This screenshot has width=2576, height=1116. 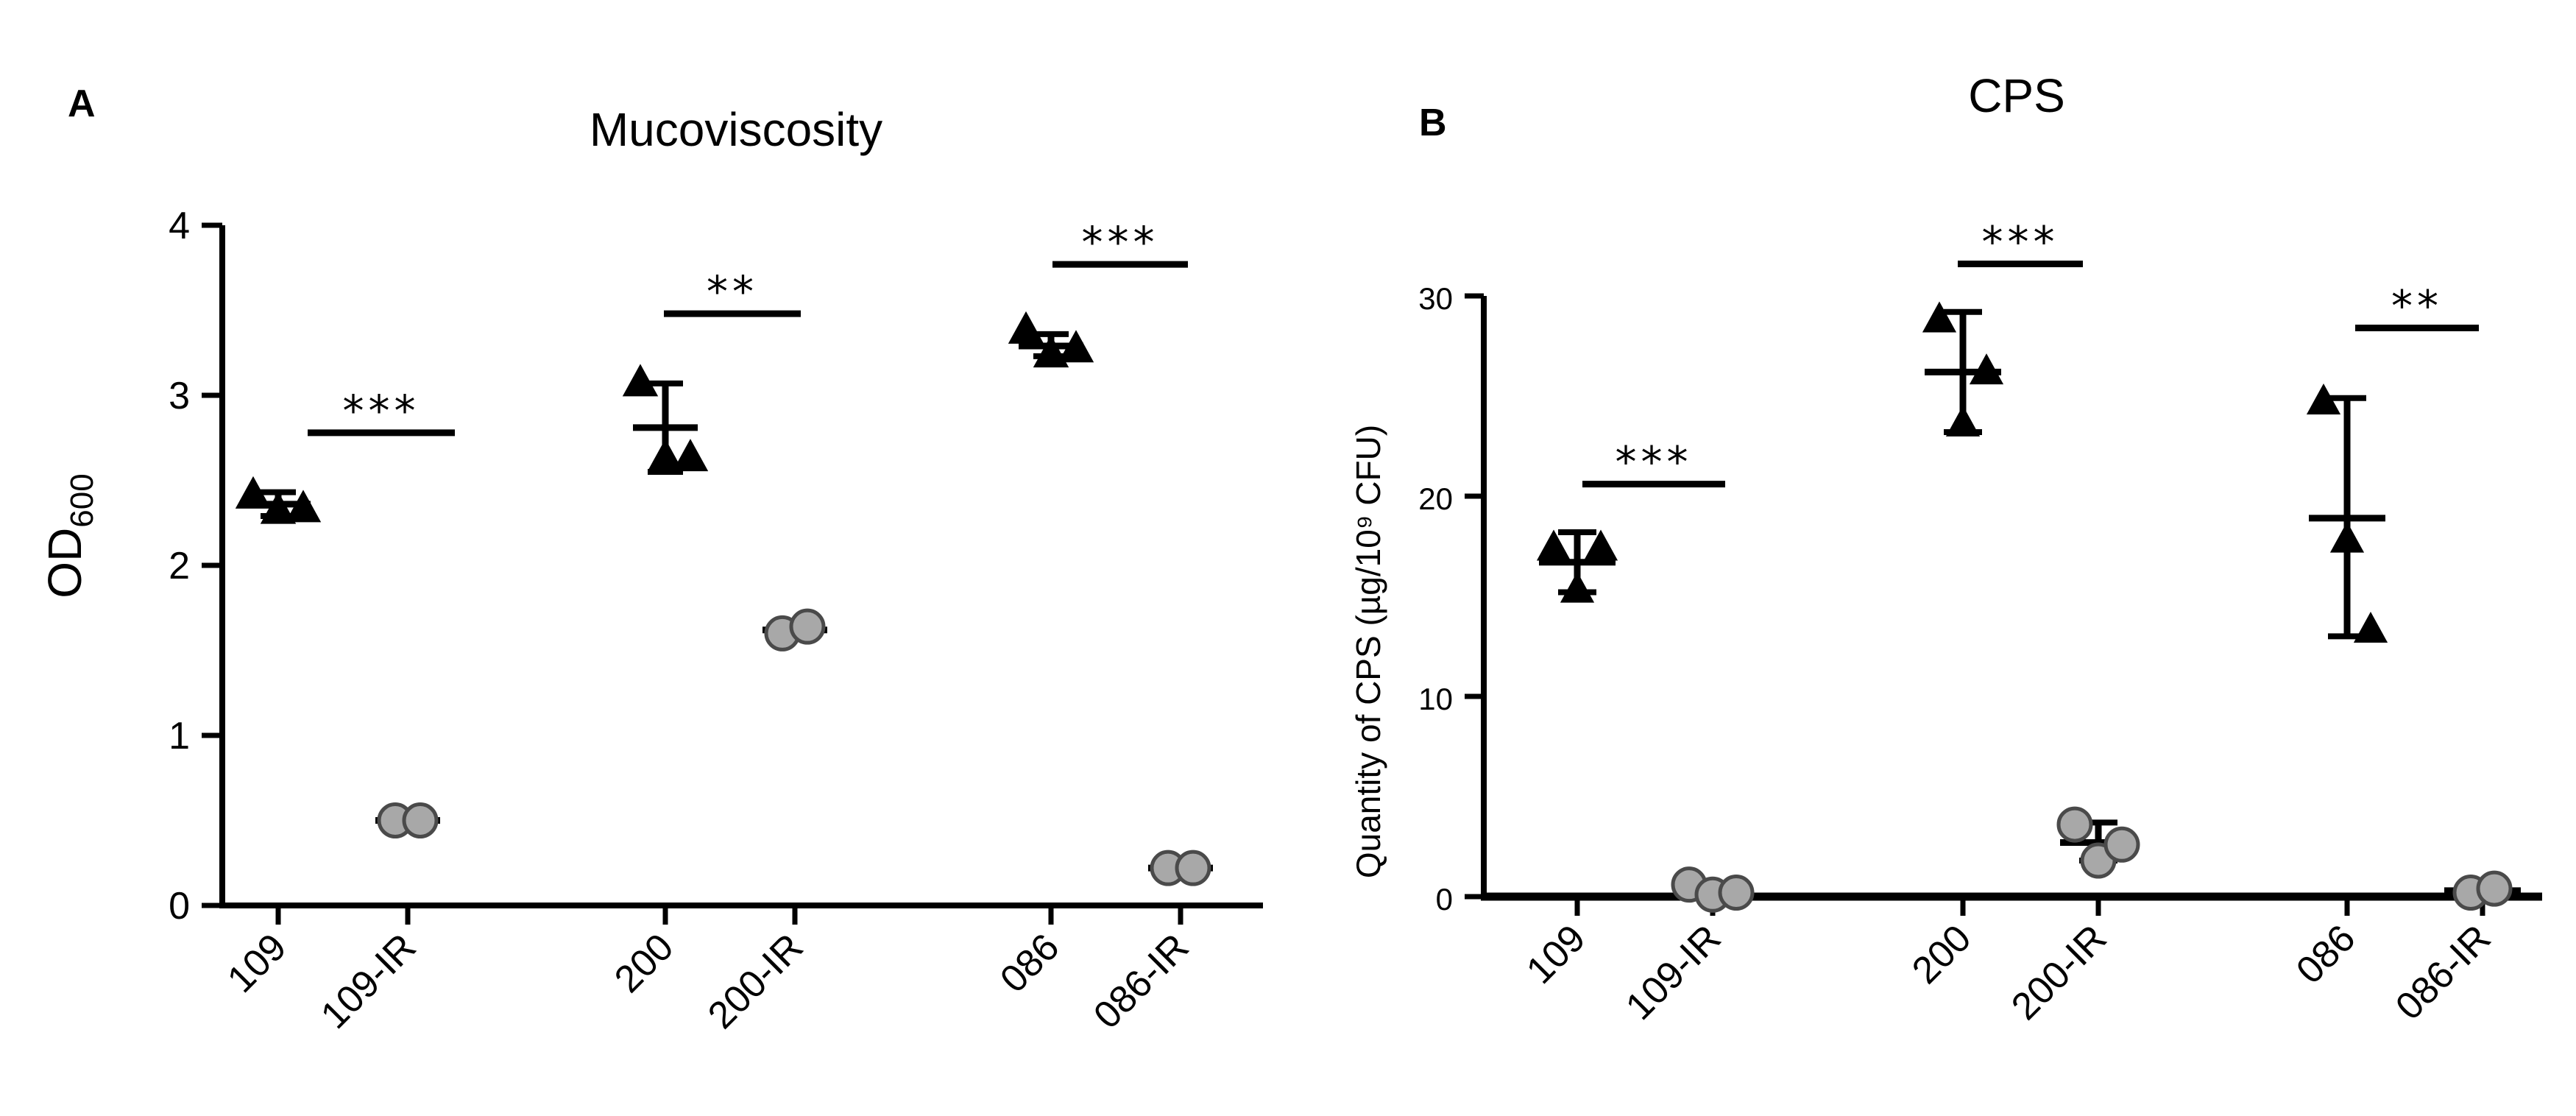 I want to click on panel-b-letter: B, so click(x=1433, y=123).